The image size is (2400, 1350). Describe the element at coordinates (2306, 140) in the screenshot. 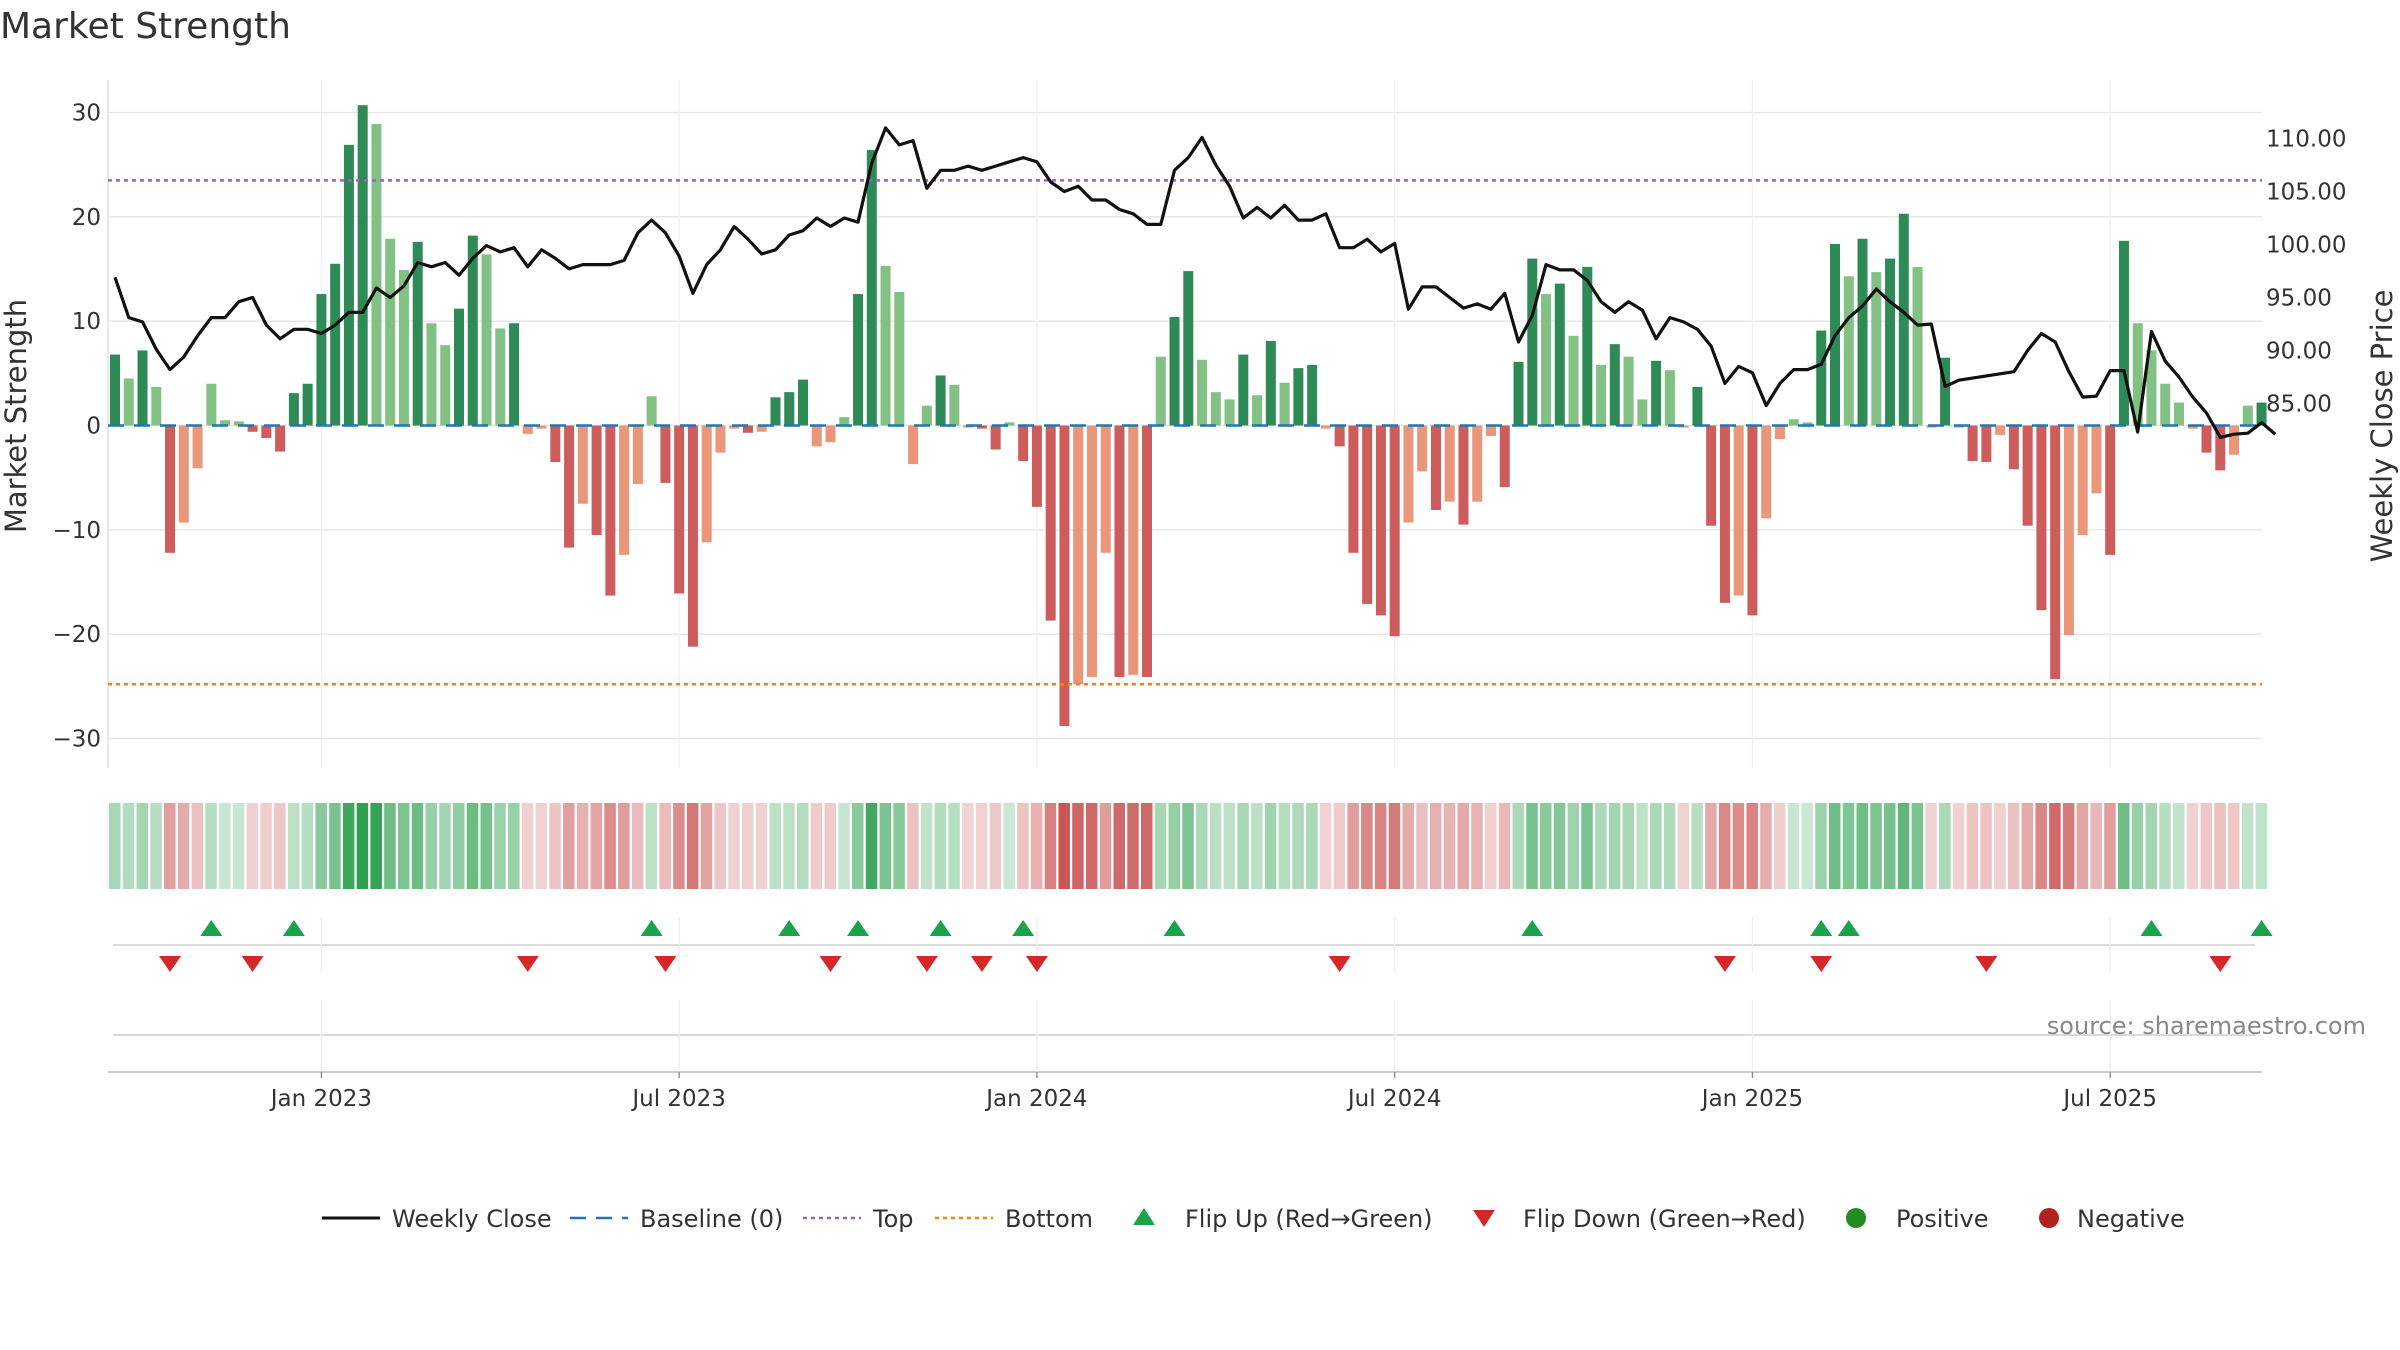

I see `right-tick-label: 110.00` at that location.